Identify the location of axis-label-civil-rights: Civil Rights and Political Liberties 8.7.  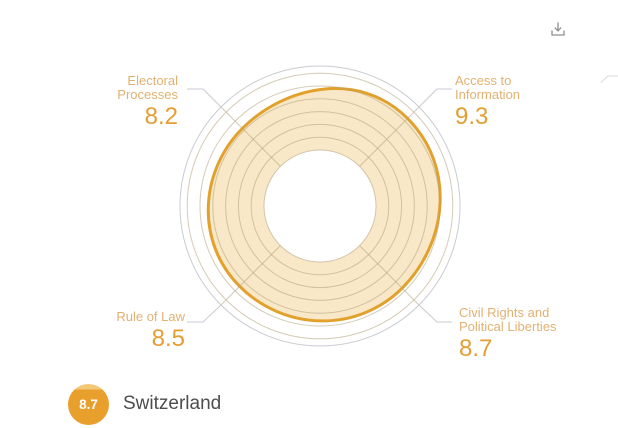
(508, 333).